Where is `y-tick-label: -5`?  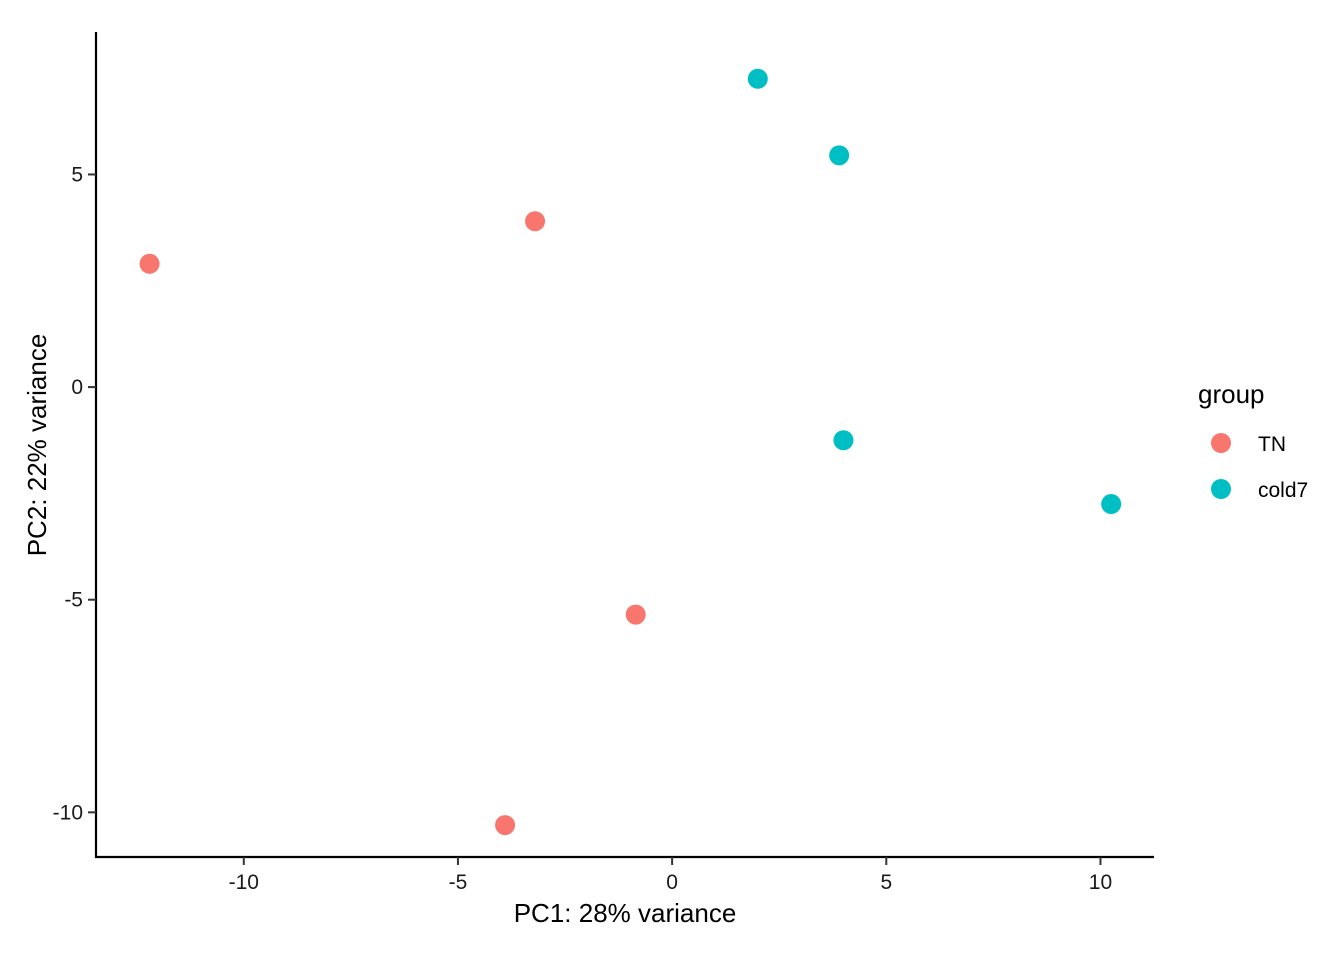
y-tick-label: -5 is located at coordinates (73, 600).